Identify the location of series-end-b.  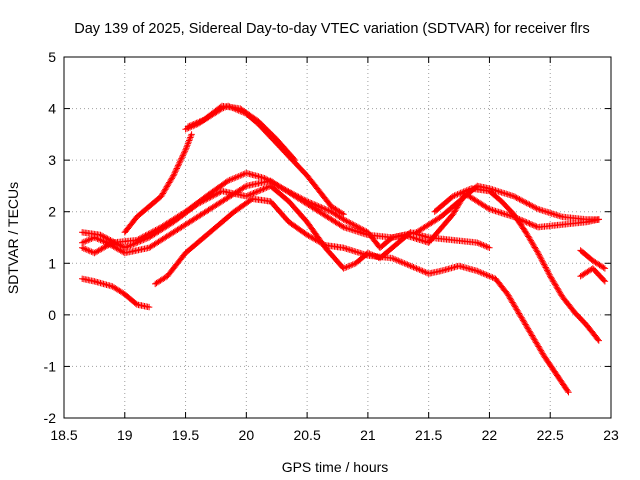
(593, 275).